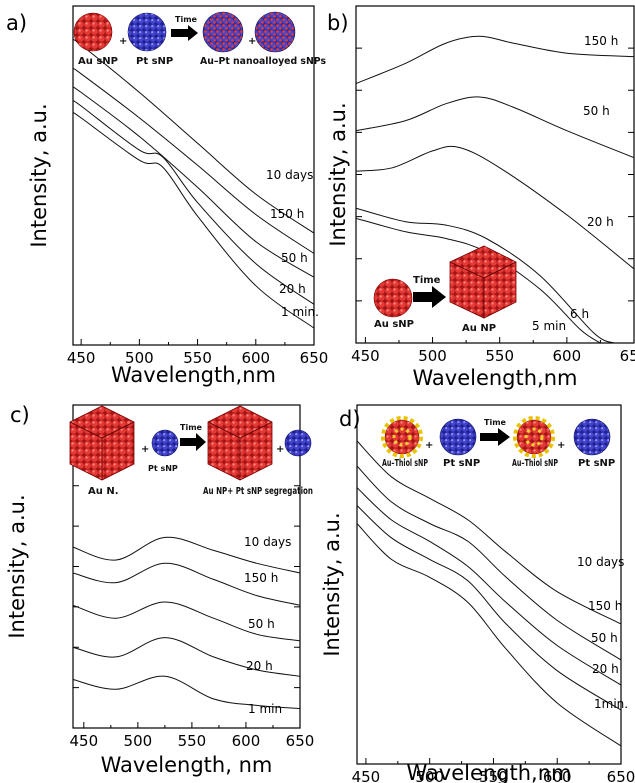 The width and height of the screenshot is (635, 783). What do you see at coordinates (187, 765) in the screenshot?
I see `x-axis-title: Wavelength, nm` at bounding box center [187, 765].